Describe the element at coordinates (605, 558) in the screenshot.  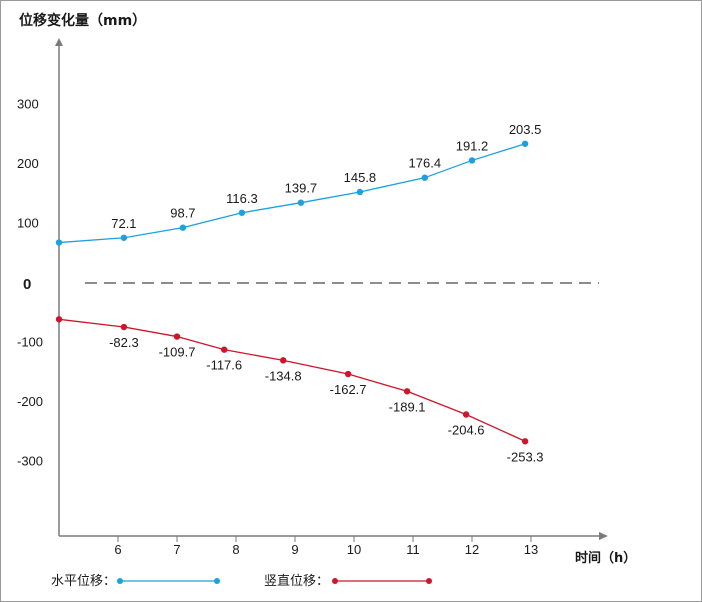
I see `x-axis-label: 时间（h）` at that location.